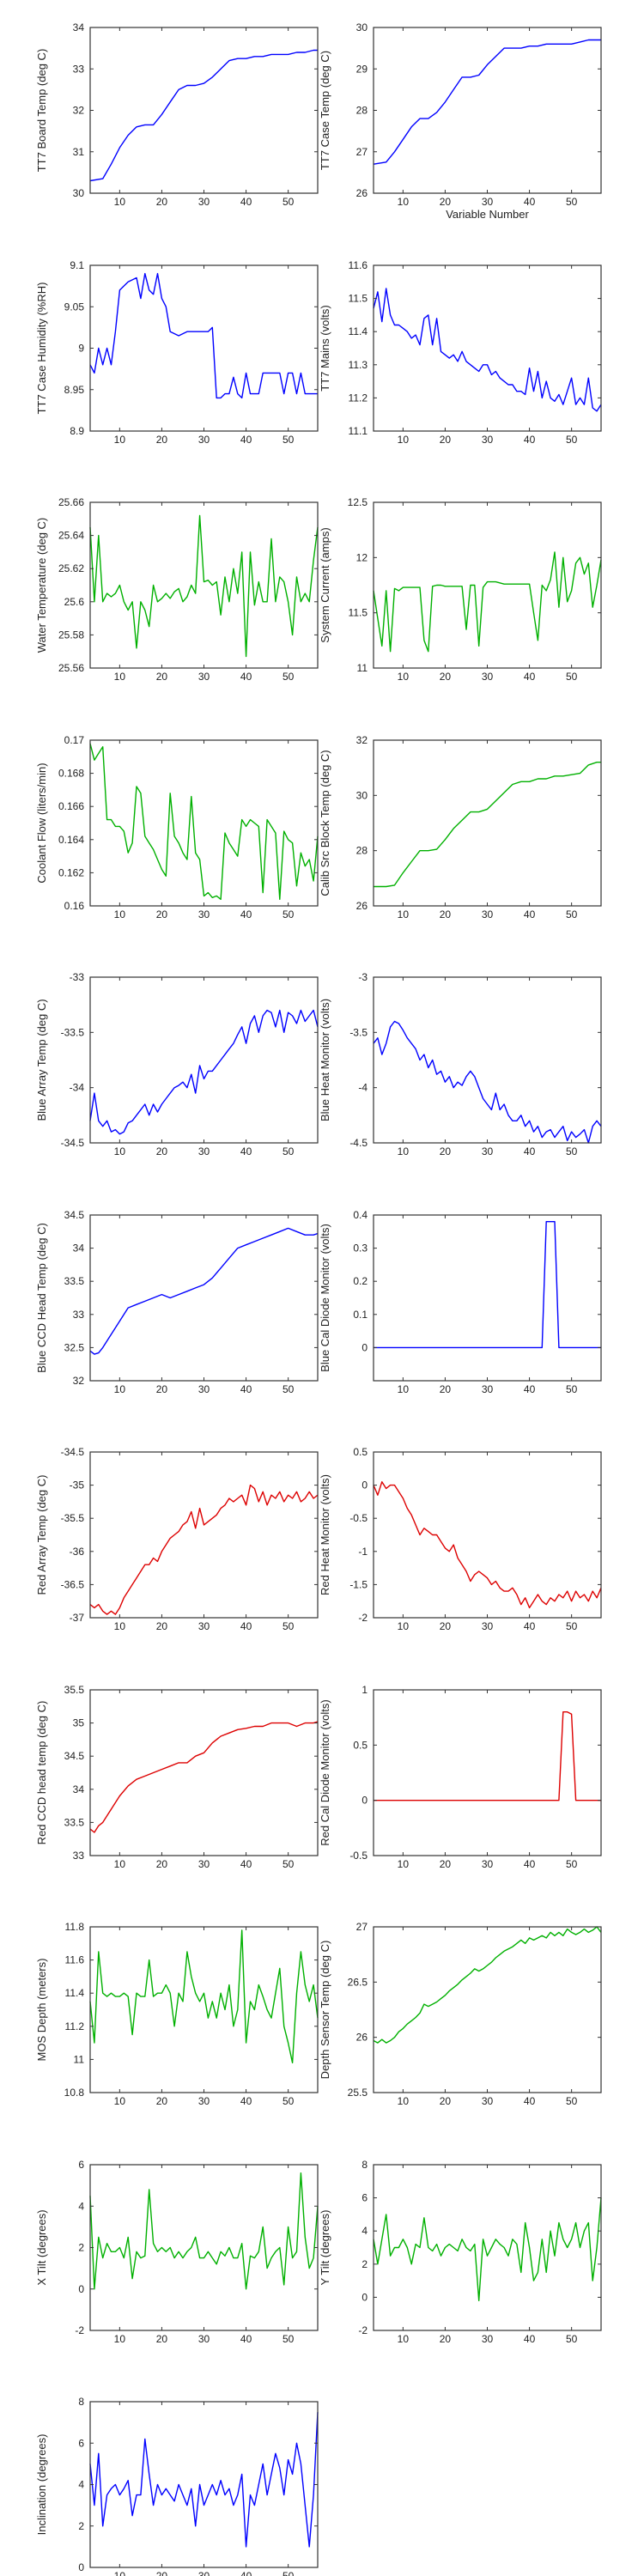  Describe the element at coordinates (362, 795) in the screenshot. I see `y-tick-label: 30` at that location.